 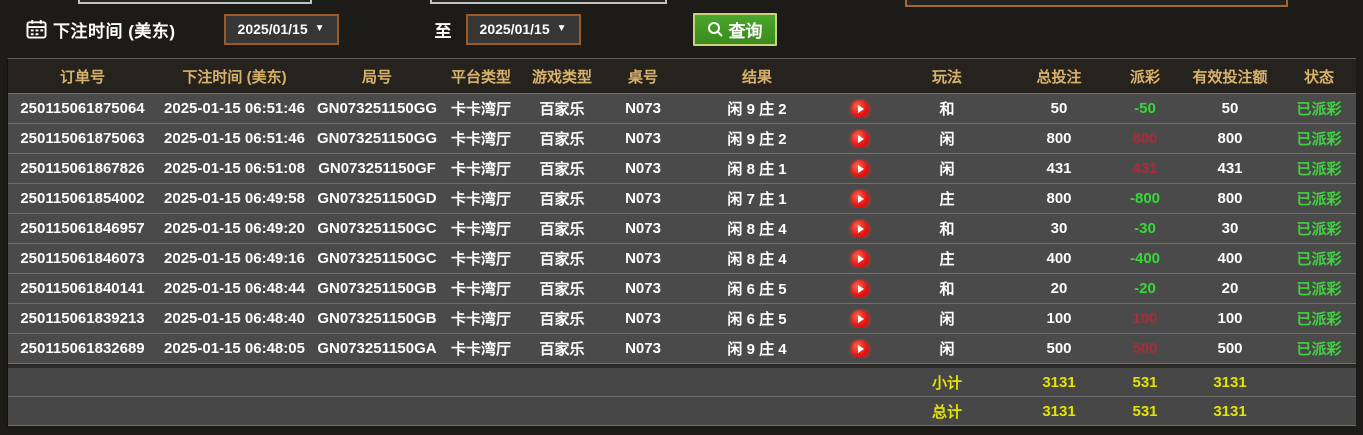 I want to click on cell-bet-time: 2025-01-15 06:51:08, so click(x=234, y=168).